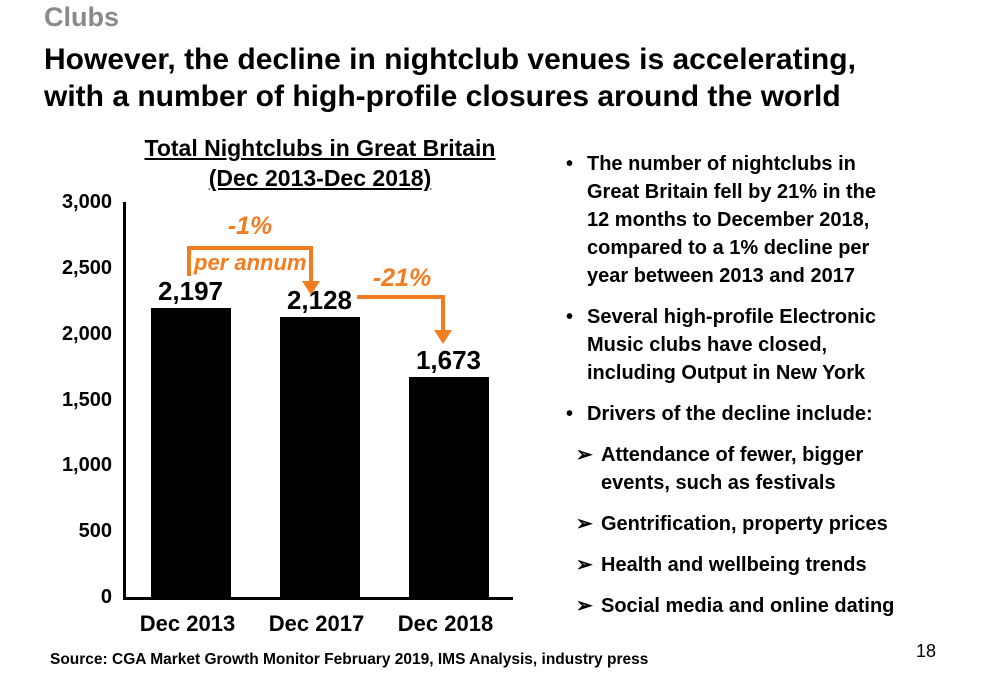 This screenshot has width=988, height=680. What do you see at coordinates (445, 623) in the screenshot?
I see `x-tick-label: Dec 2018` at bounding box center [445, 623].